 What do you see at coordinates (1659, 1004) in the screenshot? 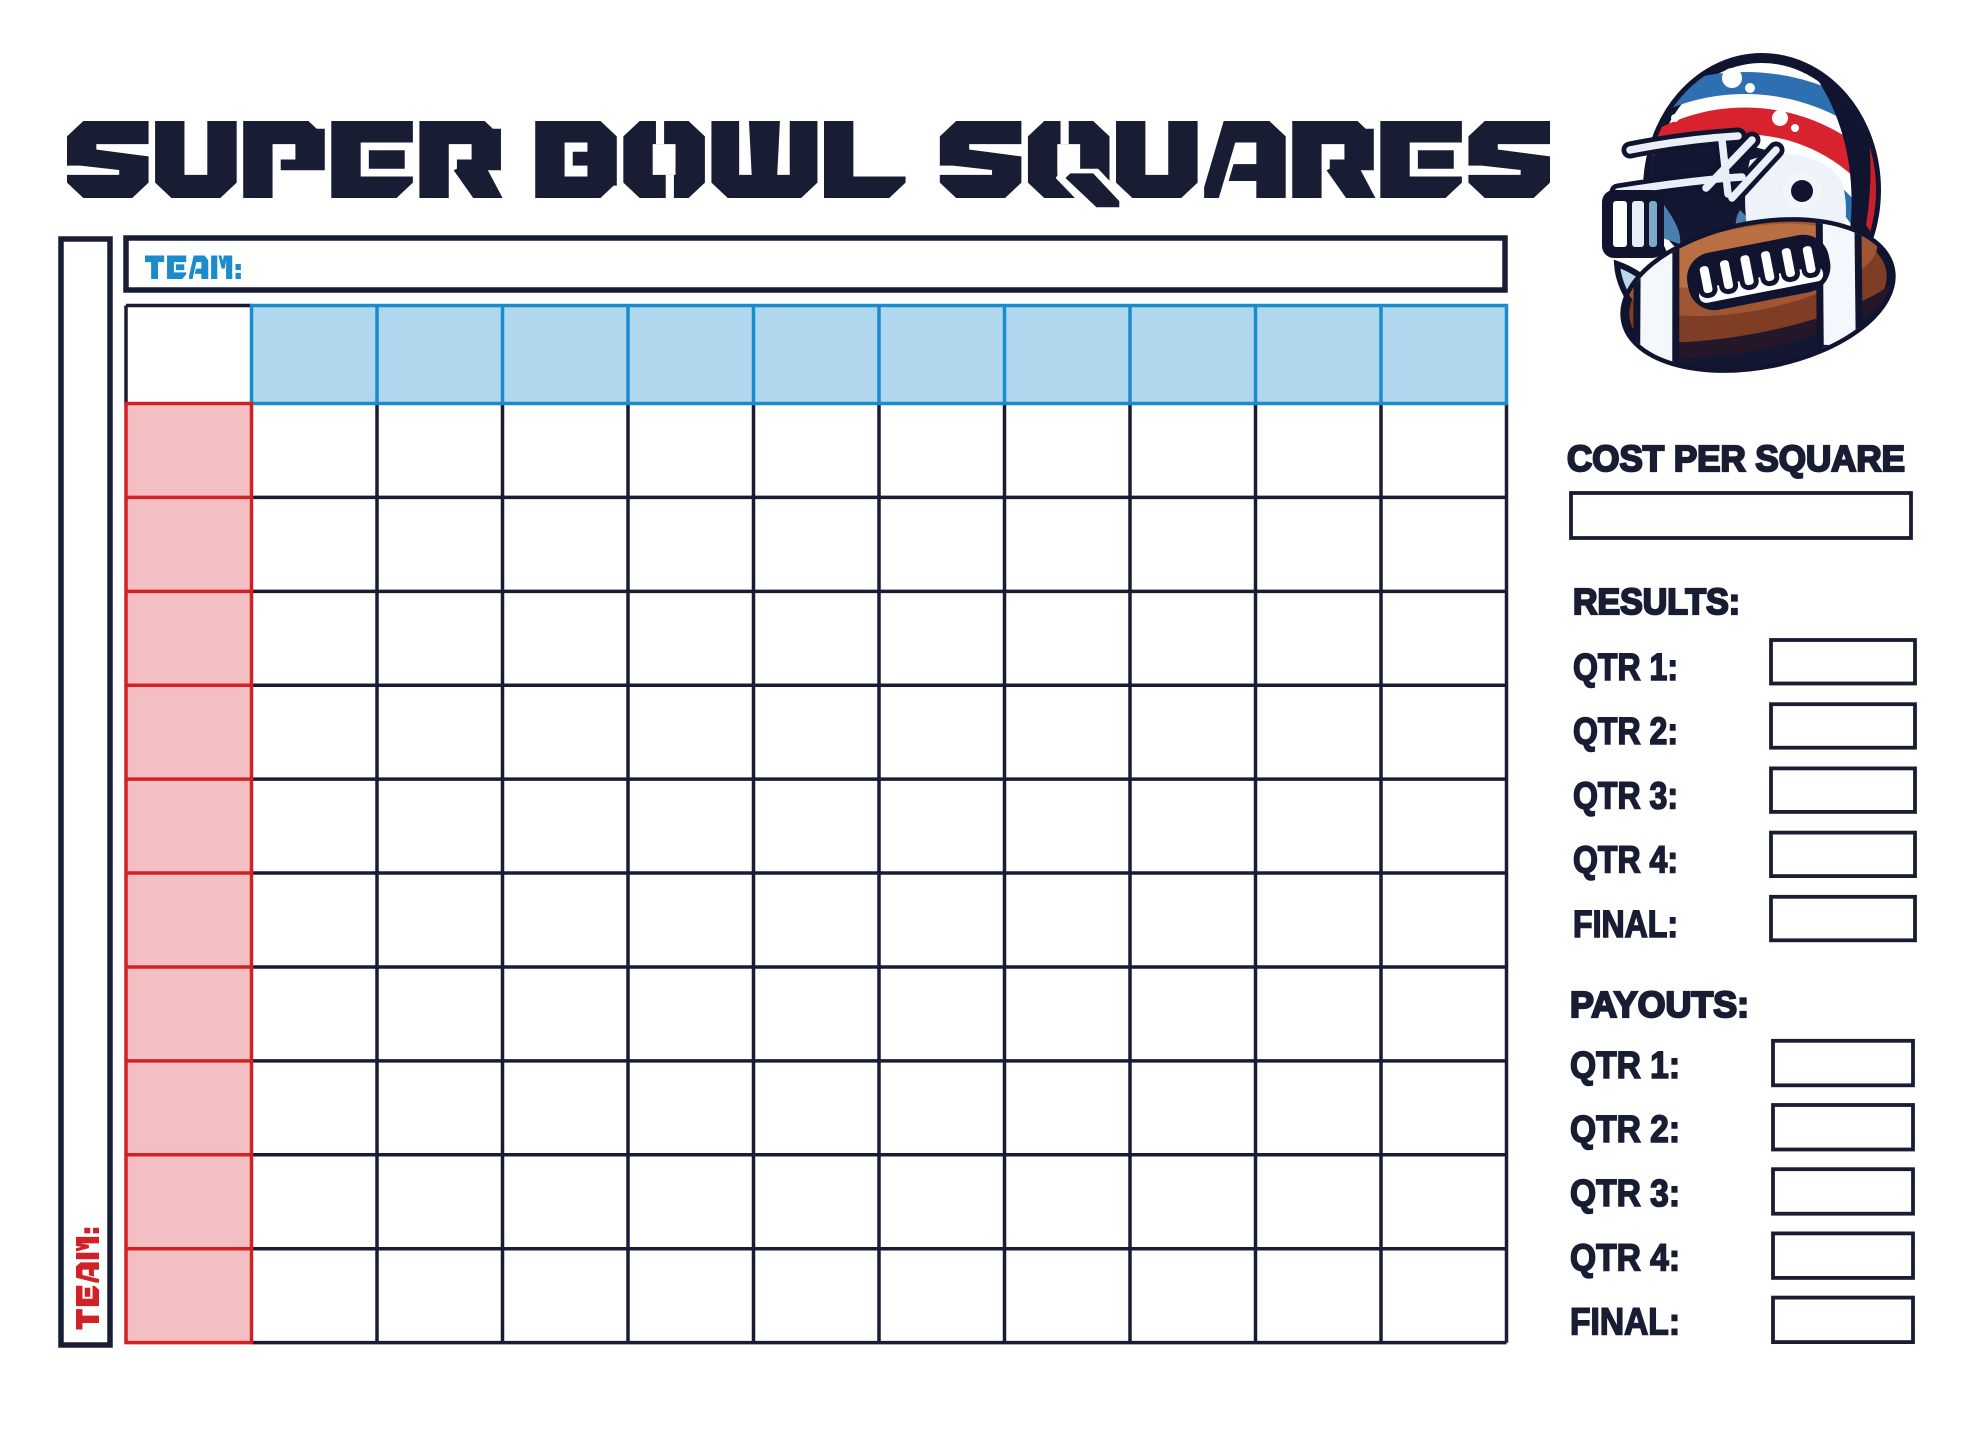
I see `svg-text: PAYOUTS:` at bounding box center [1659, 1004].